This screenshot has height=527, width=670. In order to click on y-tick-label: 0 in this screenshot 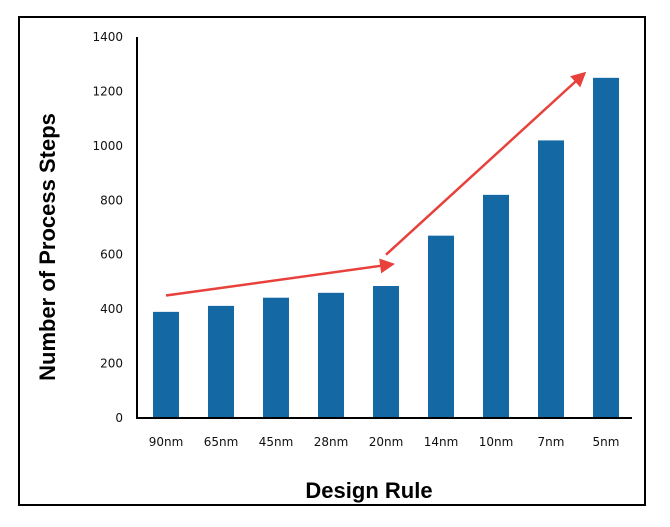, I will do `click(119, 418)`.